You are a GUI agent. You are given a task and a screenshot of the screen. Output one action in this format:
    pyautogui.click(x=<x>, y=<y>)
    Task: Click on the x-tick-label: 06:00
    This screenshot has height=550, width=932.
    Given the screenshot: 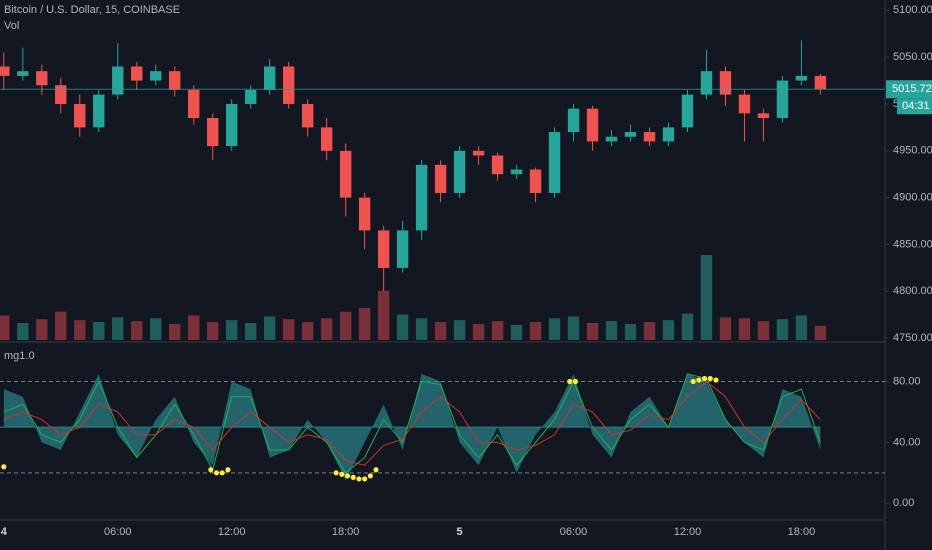 What is the action you would take?
    pyautogui.click(x=574, y=532)
    